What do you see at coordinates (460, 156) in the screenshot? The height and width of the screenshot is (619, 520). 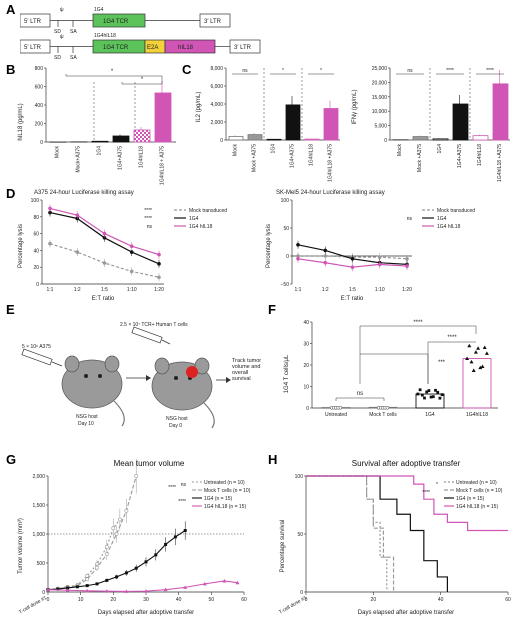 I see `x-tick-label: 1G4+A375` at bounding box center [460, 156].